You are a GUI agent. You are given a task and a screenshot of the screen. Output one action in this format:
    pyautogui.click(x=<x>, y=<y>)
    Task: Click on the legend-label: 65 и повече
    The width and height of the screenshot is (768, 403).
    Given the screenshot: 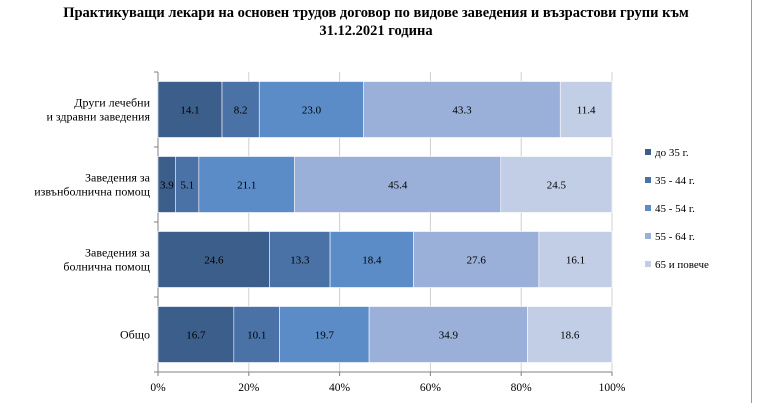 What is the action you would take?
    pyautogui.click(x=682, y=265)
    